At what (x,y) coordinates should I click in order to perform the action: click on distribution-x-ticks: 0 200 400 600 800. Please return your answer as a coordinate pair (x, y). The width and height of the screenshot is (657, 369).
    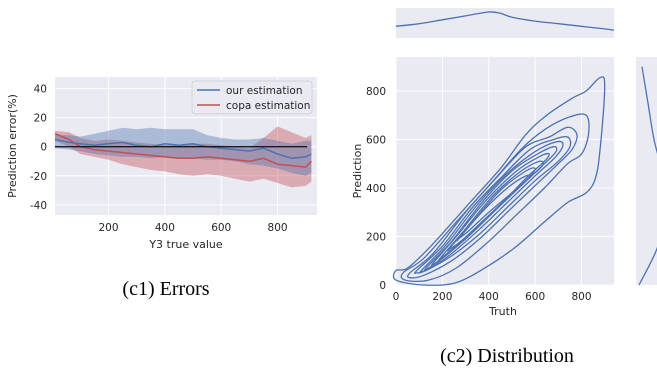
    Looking at the image, I should click on (492, 297).